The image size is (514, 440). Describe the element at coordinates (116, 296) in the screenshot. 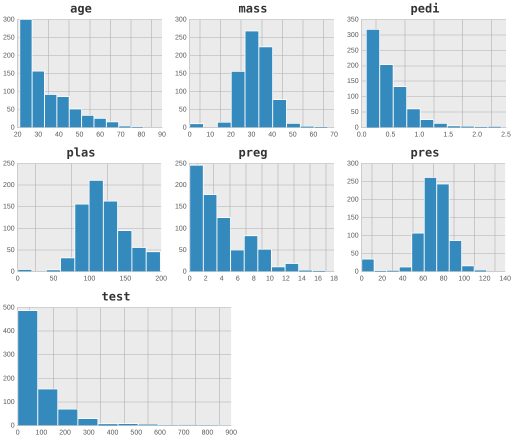

I see `chart-title: test` at that location.